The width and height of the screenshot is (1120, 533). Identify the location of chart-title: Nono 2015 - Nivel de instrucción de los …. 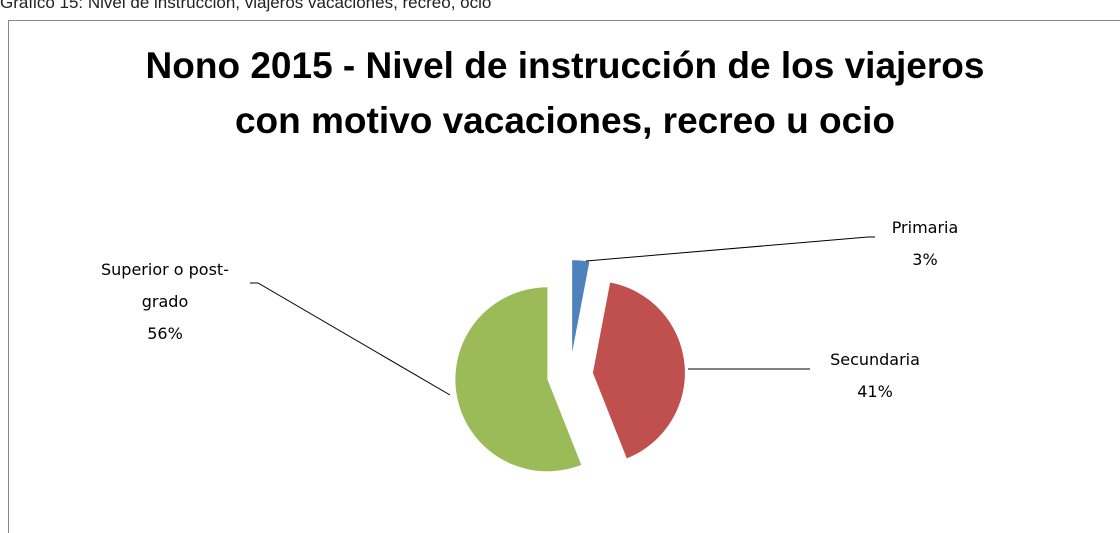
(565, 93).